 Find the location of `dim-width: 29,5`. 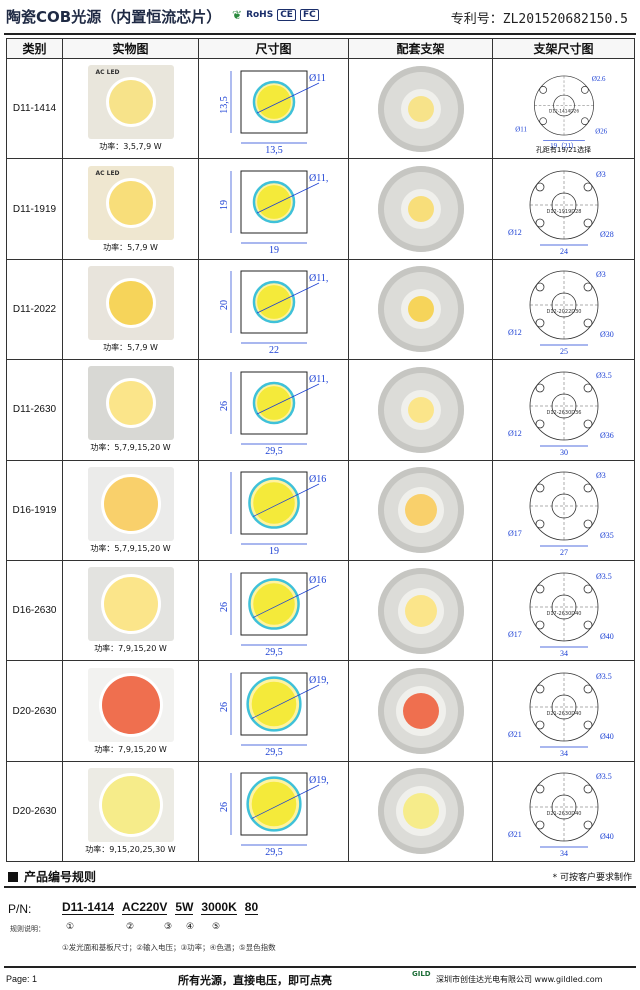

dim-width: 29,5 is located at coordinates (274, 451).